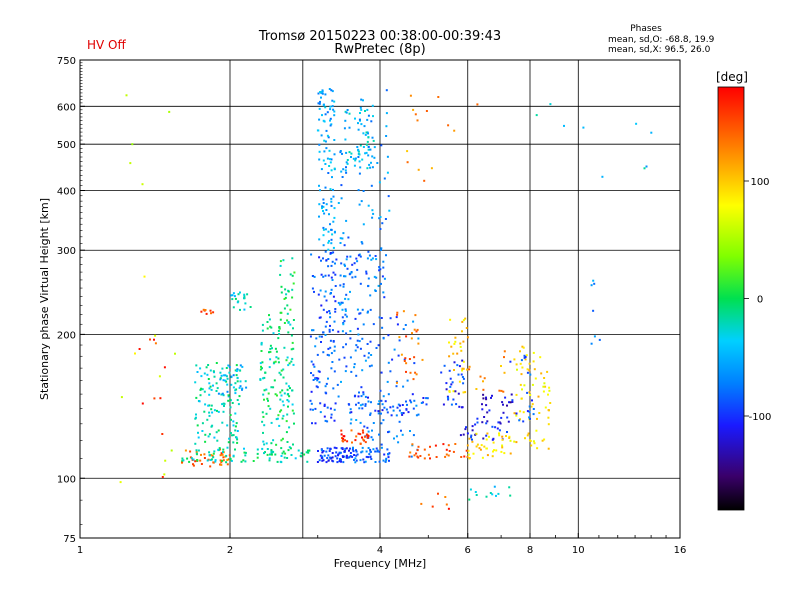  I want to click on x-axis-ticks: 1 2 4 6 8 10 16, so click(381, 544).